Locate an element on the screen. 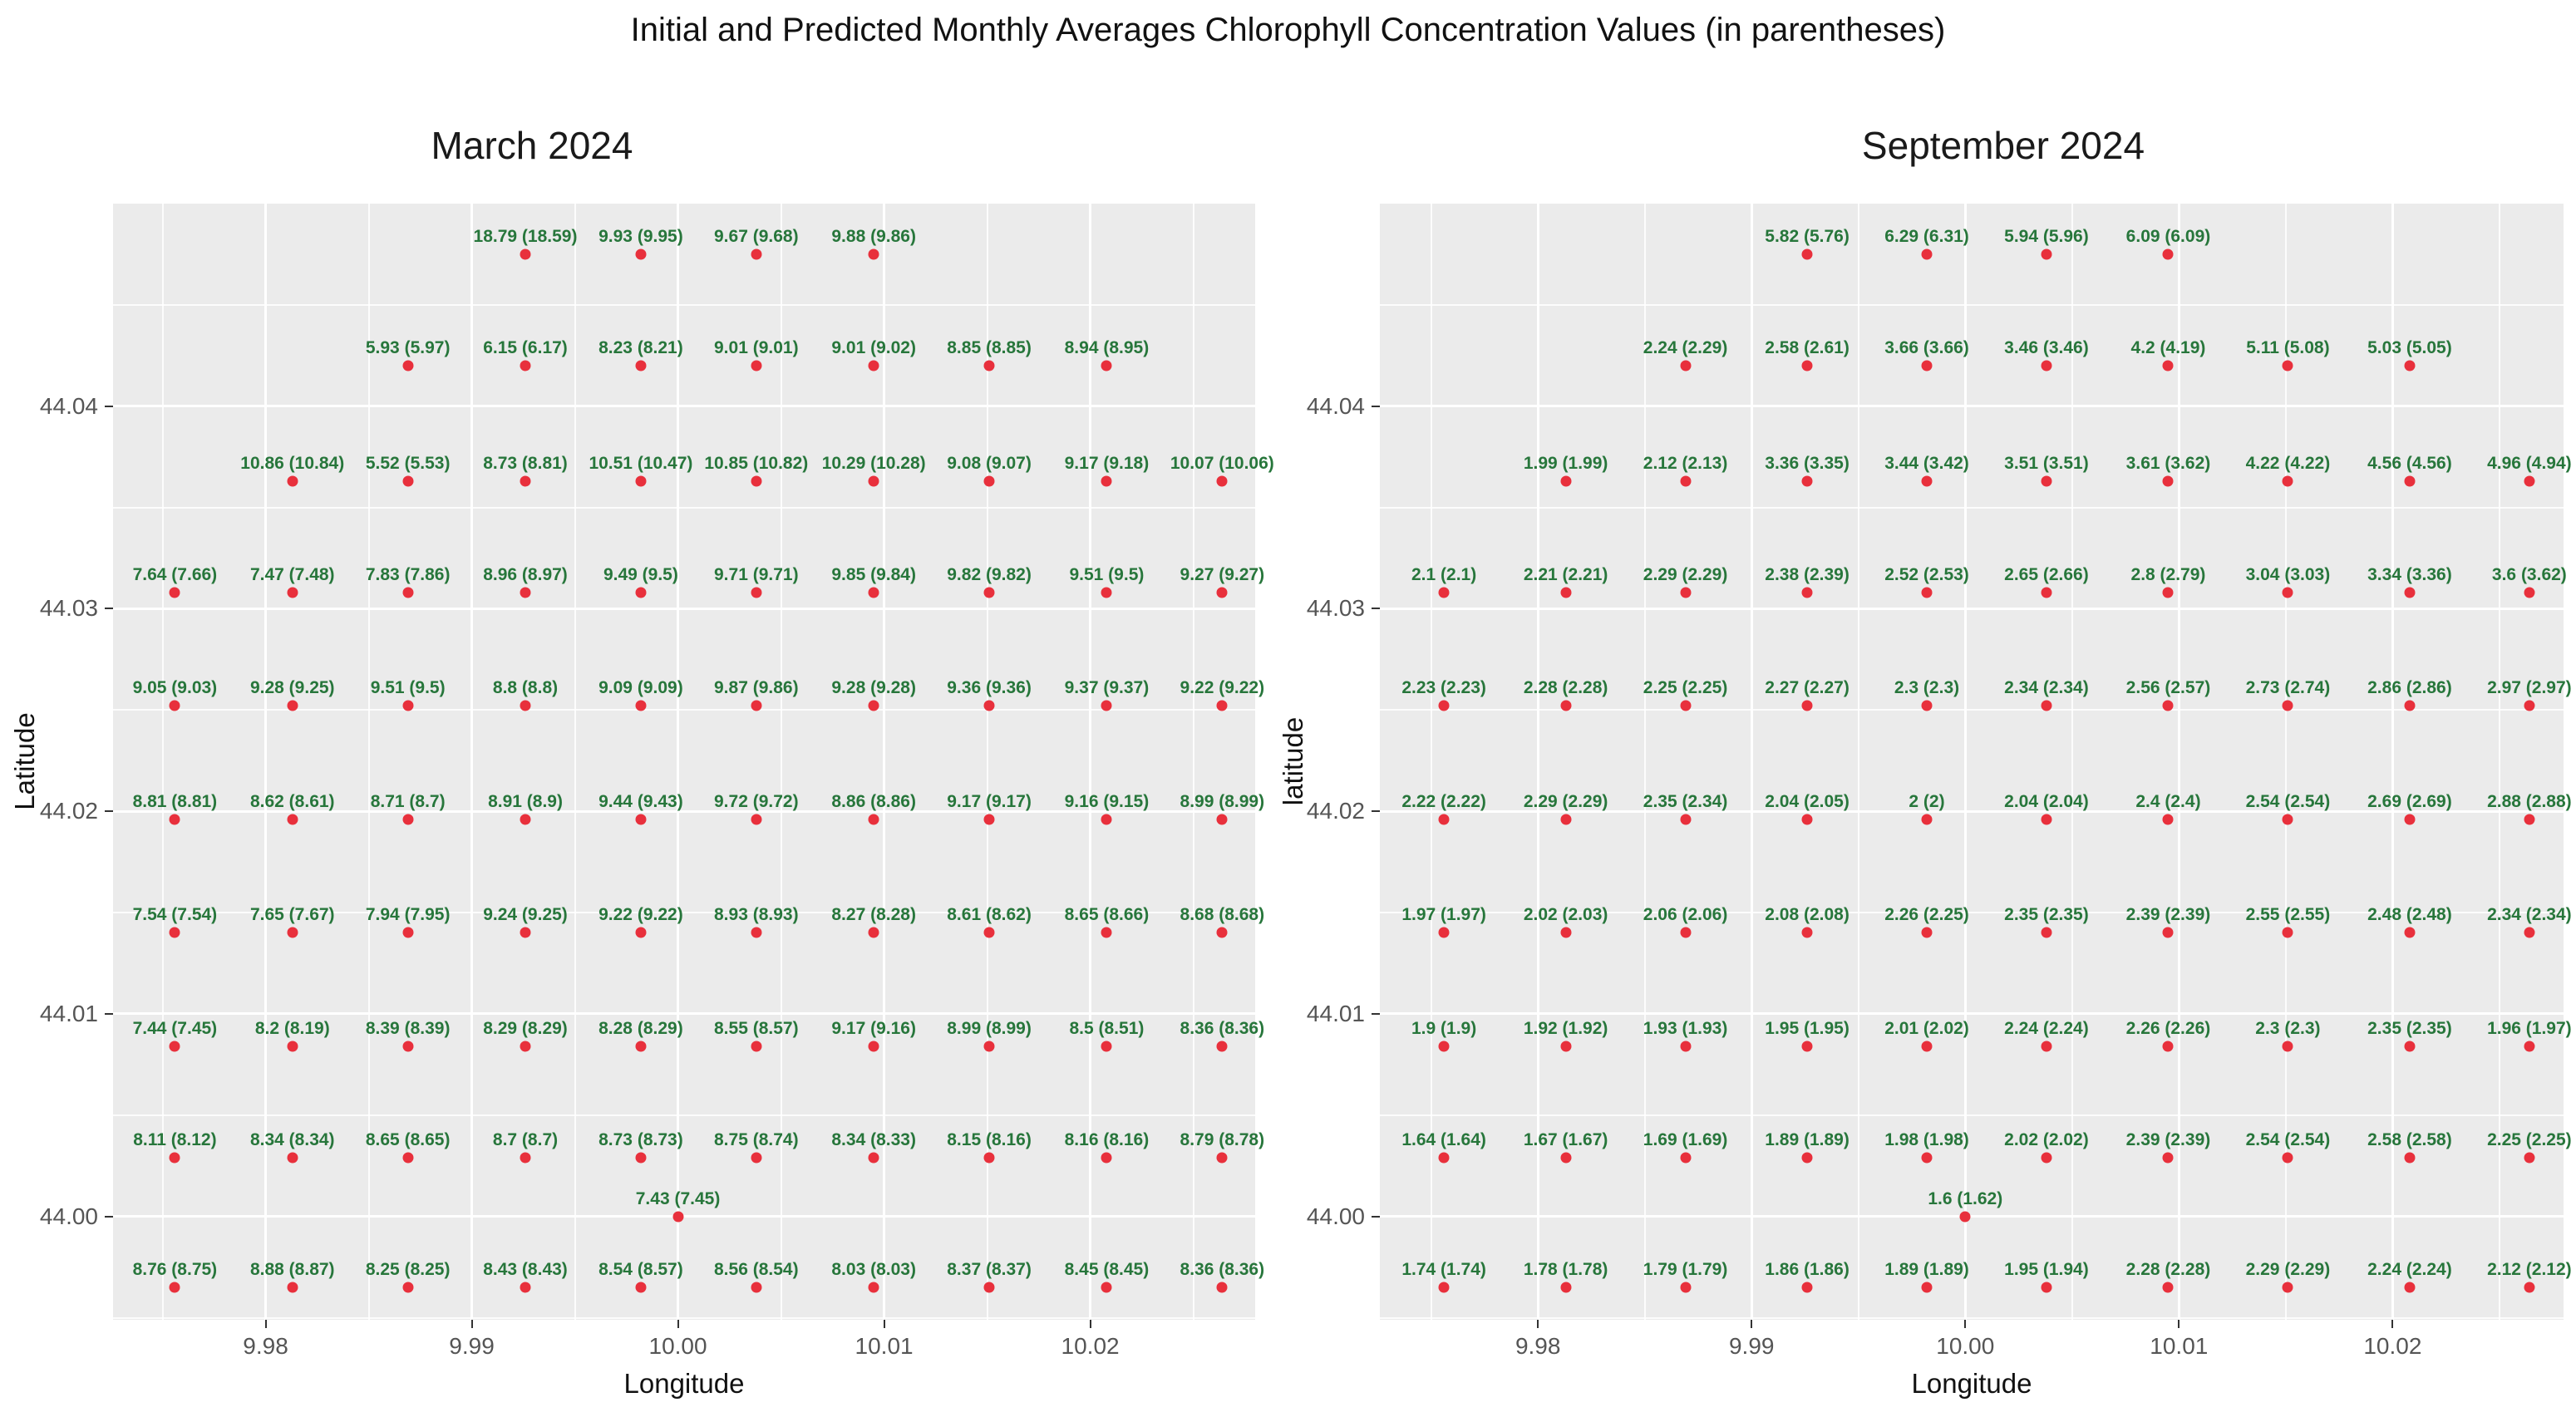 This screenshot has height=1417, width=2576. point-label: 2.86 (2.86) is located at coordinates (2409, 688).